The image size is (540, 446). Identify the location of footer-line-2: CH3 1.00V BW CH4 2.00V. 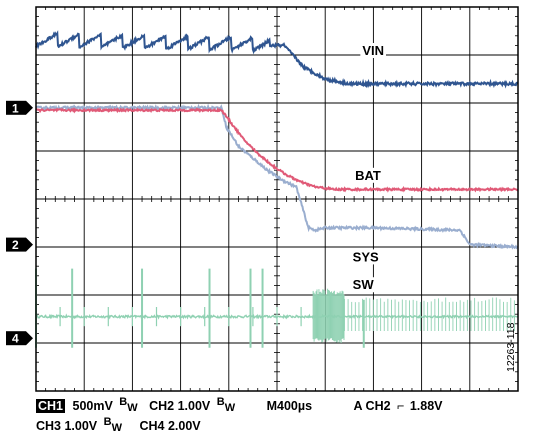
(118, 425).